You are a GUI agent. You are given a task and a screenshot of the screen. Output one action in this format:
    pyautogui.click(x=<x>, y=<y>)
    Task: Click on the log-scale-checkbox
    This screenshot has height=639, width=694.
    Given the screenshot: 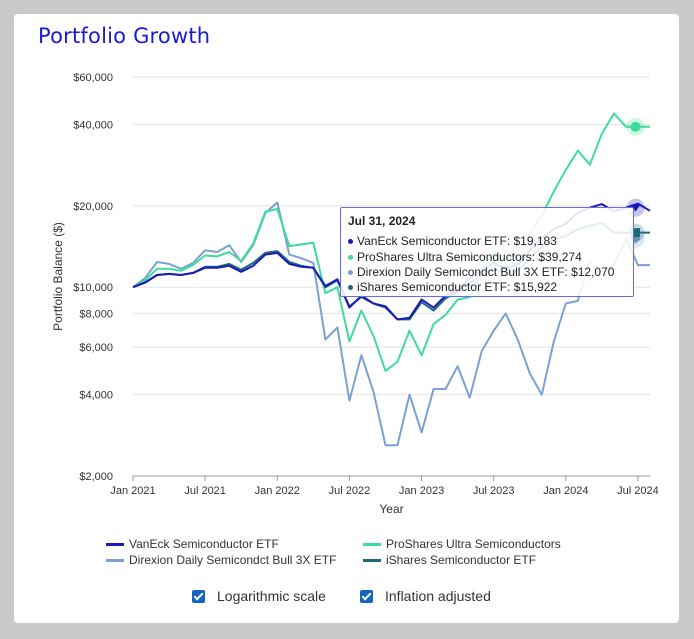 What is the action you would take?
    pyautogui.click(x=198, y=596)
    